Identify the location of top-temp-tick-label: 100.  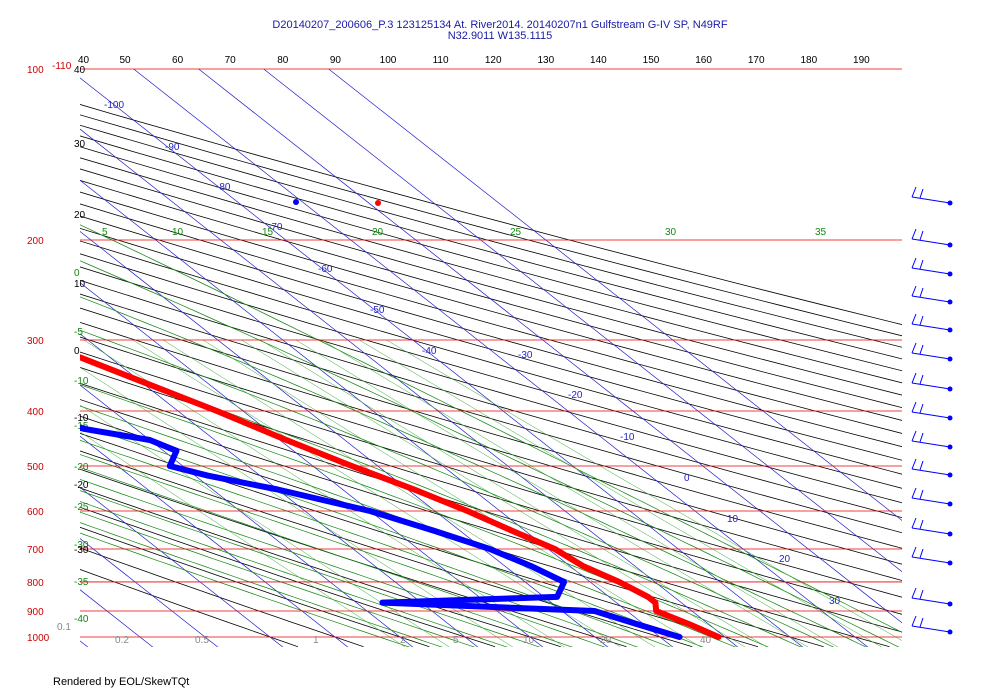
(388, 60).